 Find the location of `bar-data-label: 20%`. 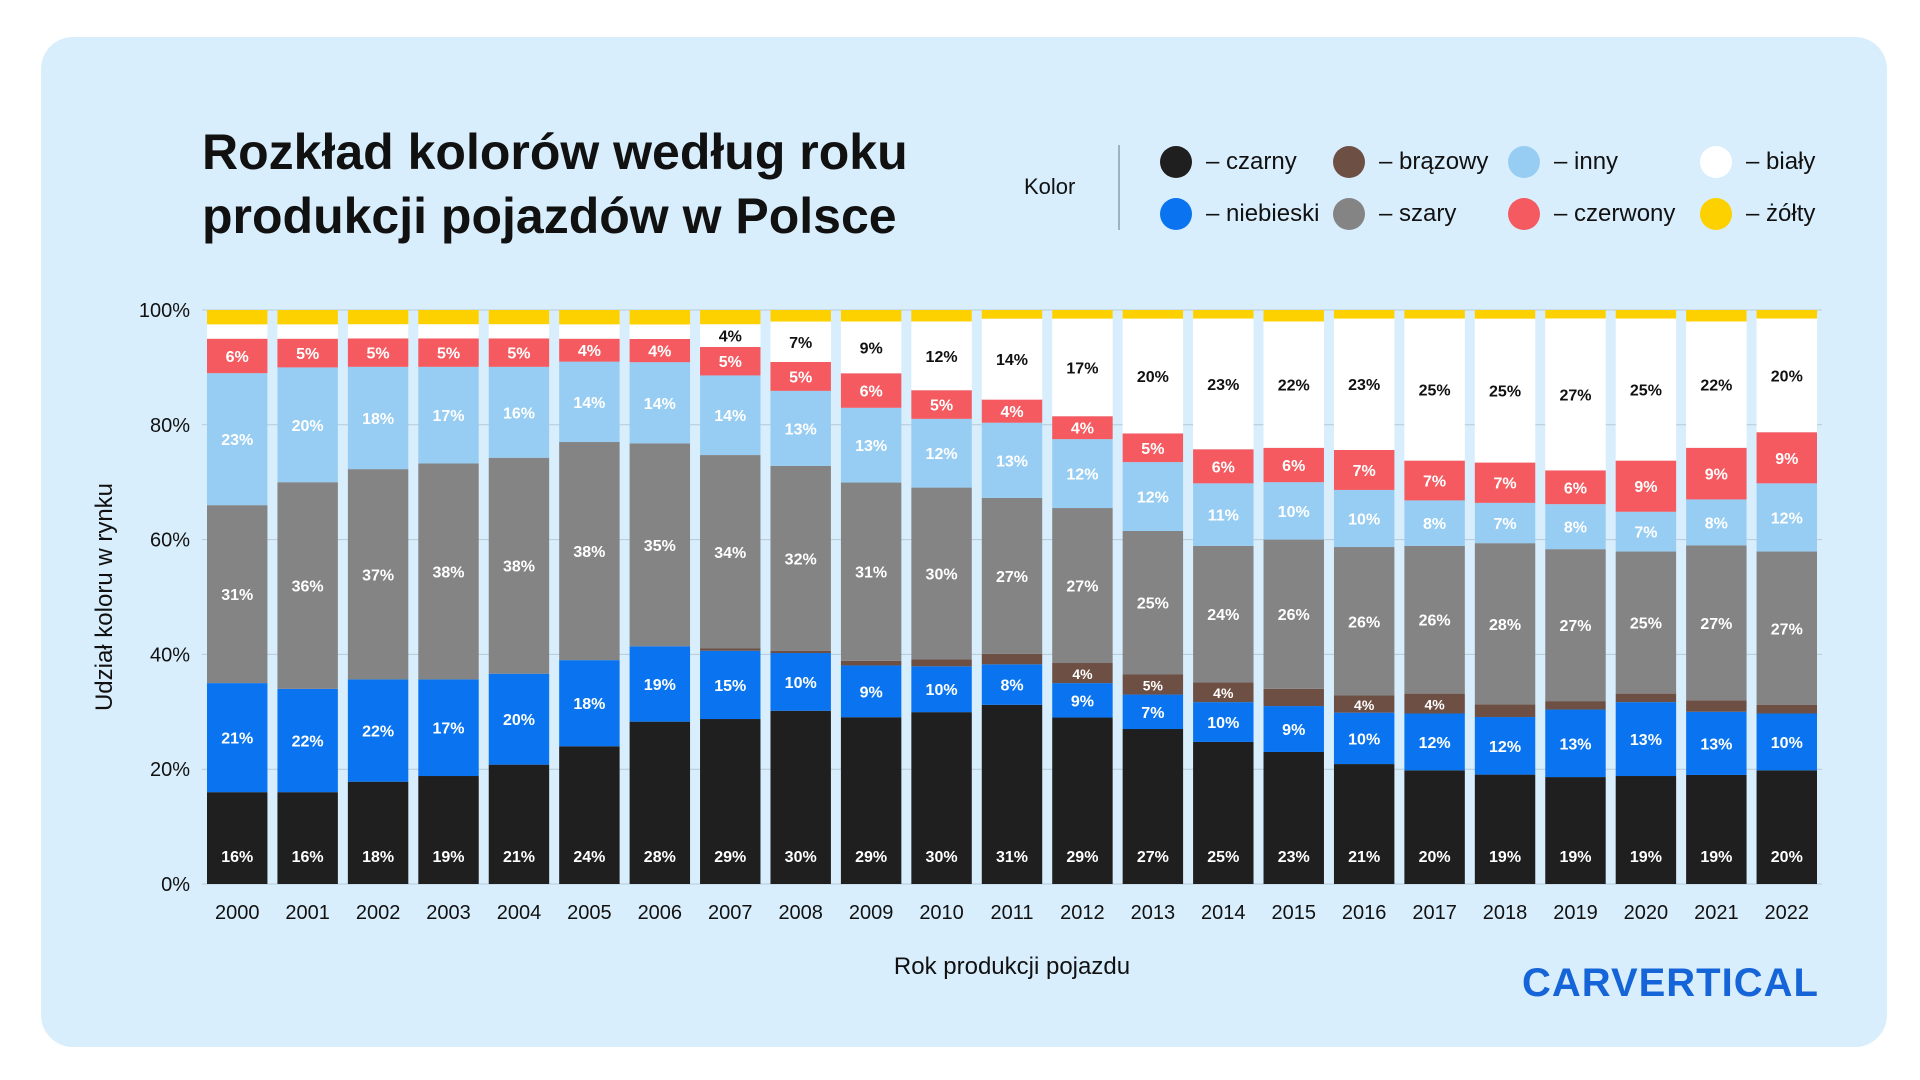

bar-data-label: 20% is located at coordinates (519, 720).